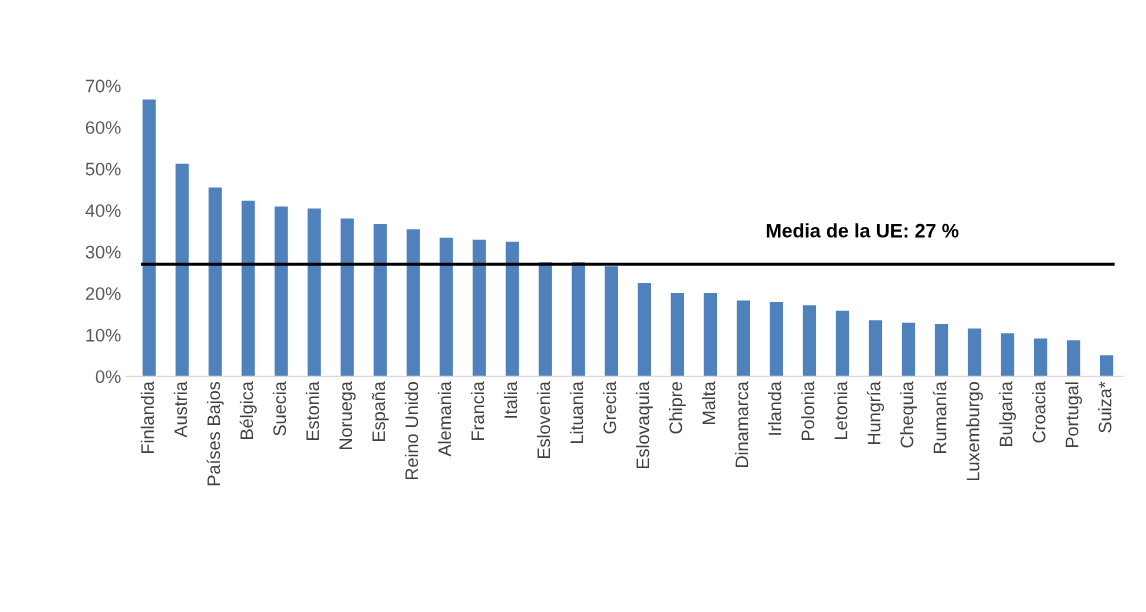 This screenshot has width=1146, height=612. Describe the element at coordinates (609, 407) in the screenshot. I see `x-tick-label: Grecia` at that location.